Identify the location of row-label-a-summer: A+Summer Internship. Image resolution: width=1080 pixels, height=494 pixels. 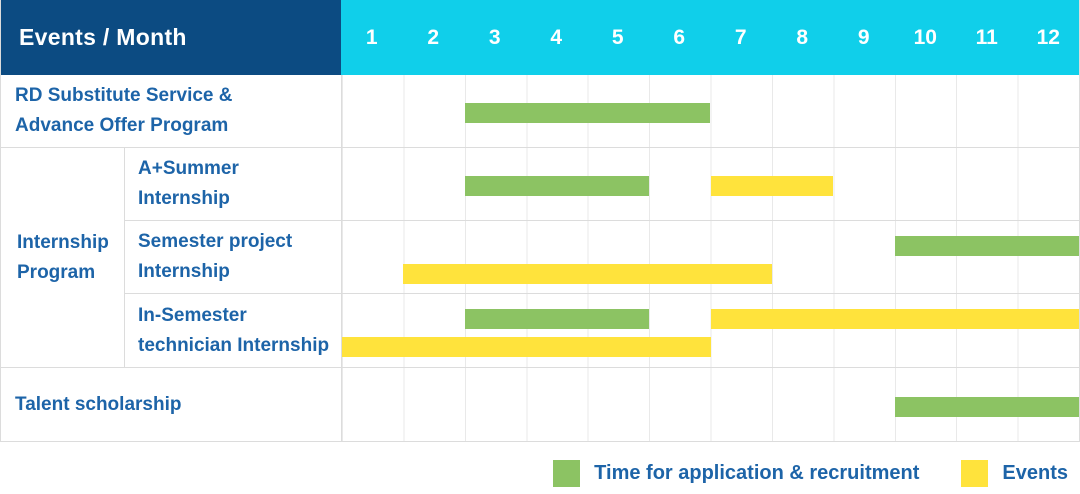
(233, 184).